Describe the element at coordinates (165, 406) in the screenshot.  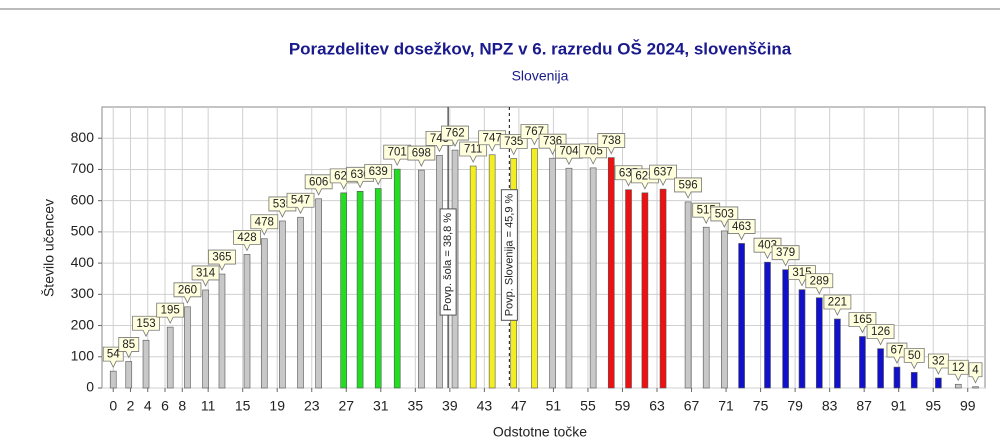
I see `x-tick-label: 6` at that location.